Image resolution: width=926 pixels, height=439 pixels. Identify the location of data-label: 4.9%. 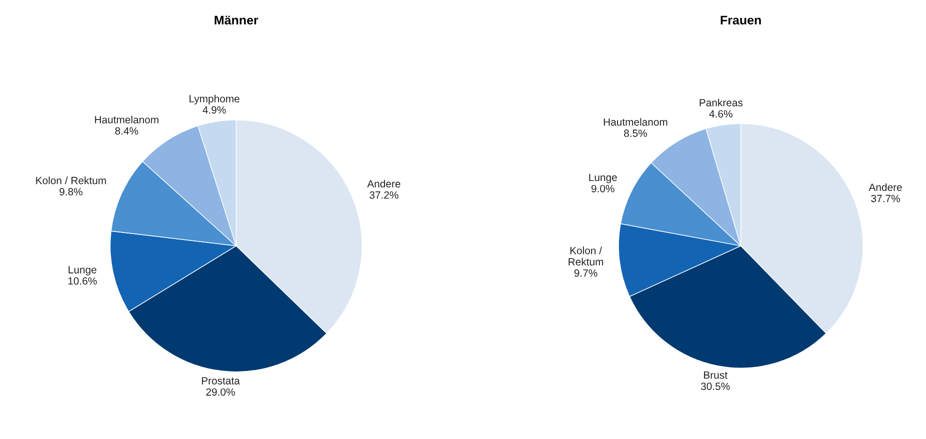
(214, 110).